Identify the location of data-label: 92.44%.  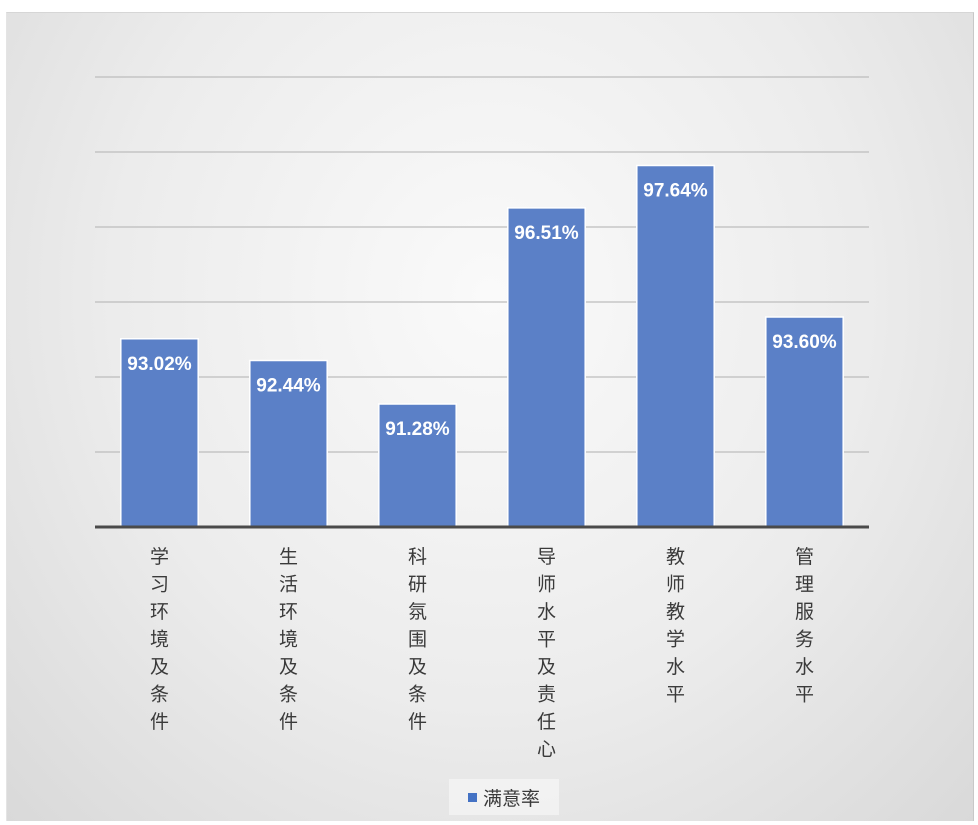
(288, 386).